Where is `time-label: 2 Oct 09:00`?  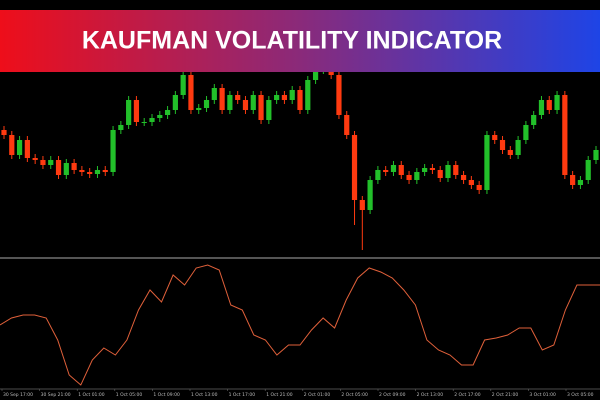 time-label: 2 Oct 09:00 is located at coordinates (392, 395).